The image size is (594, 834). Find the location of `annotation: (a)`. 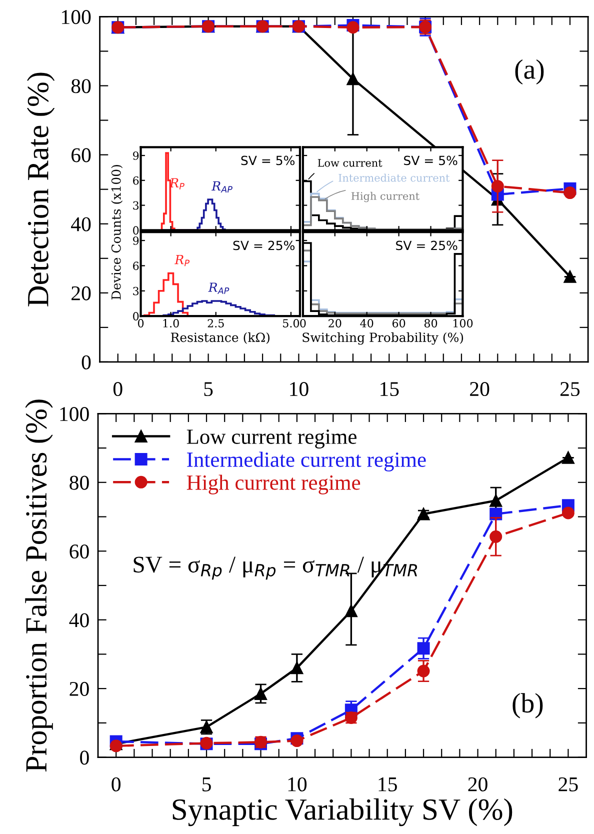

annotation: (a) is located at coordinates (529, 72).